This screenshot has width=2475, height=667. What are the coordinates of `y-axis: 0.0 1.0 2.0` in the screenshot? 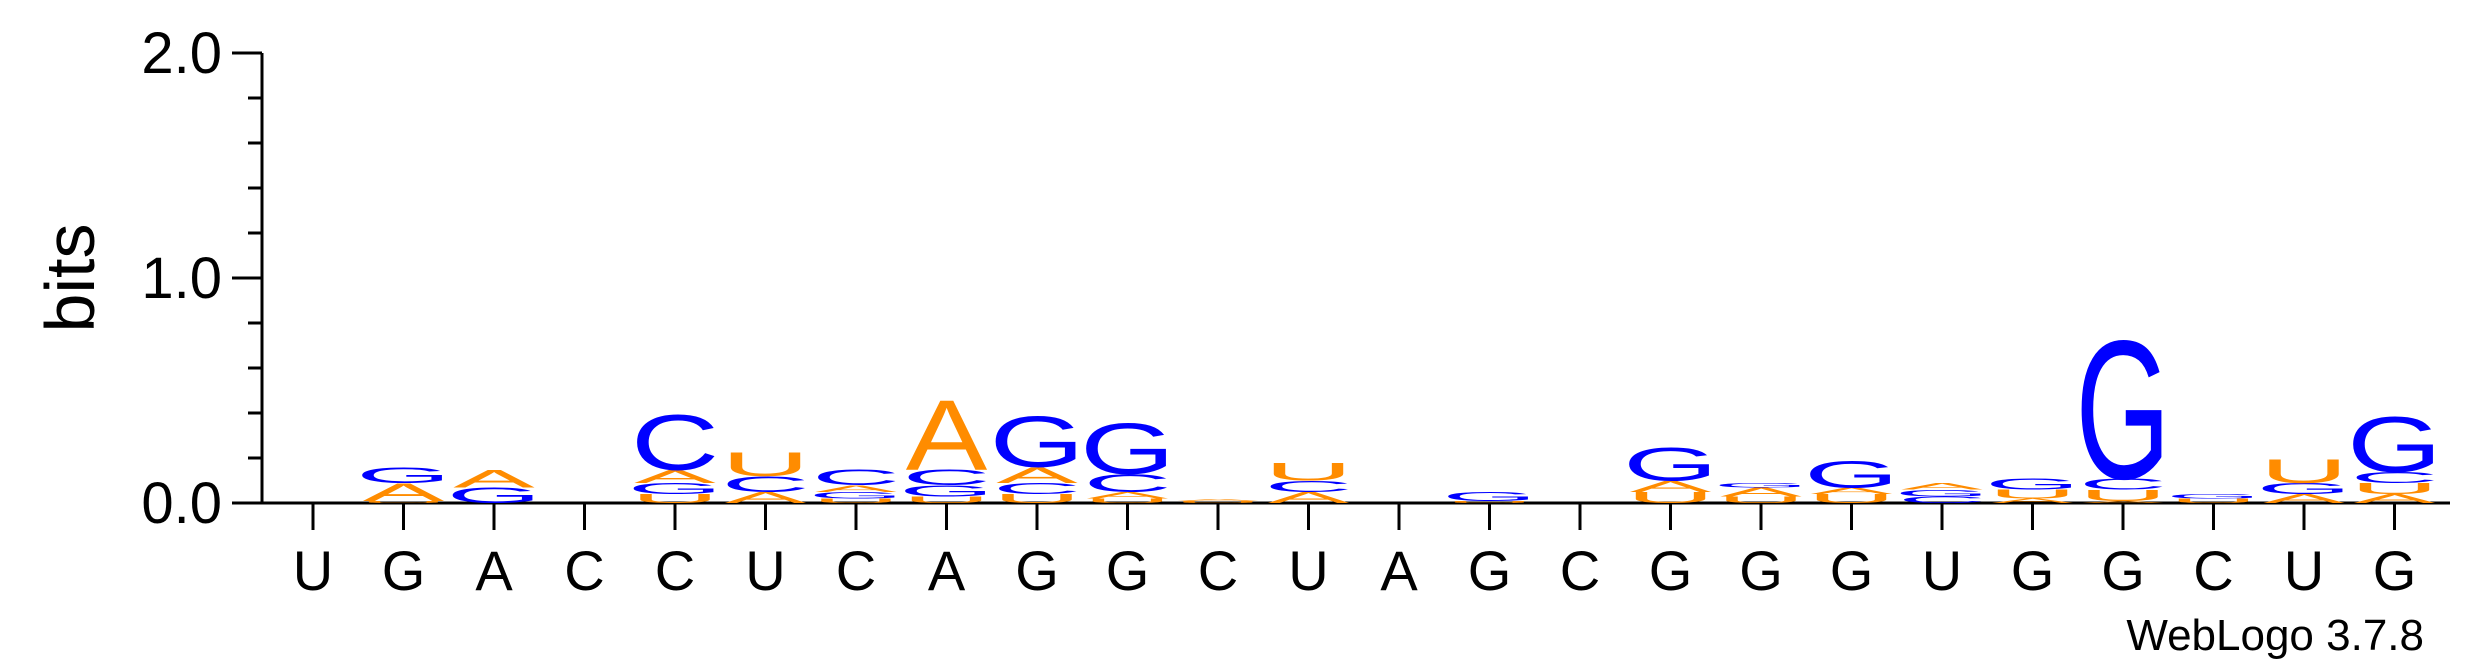 It's located at (201, 278).